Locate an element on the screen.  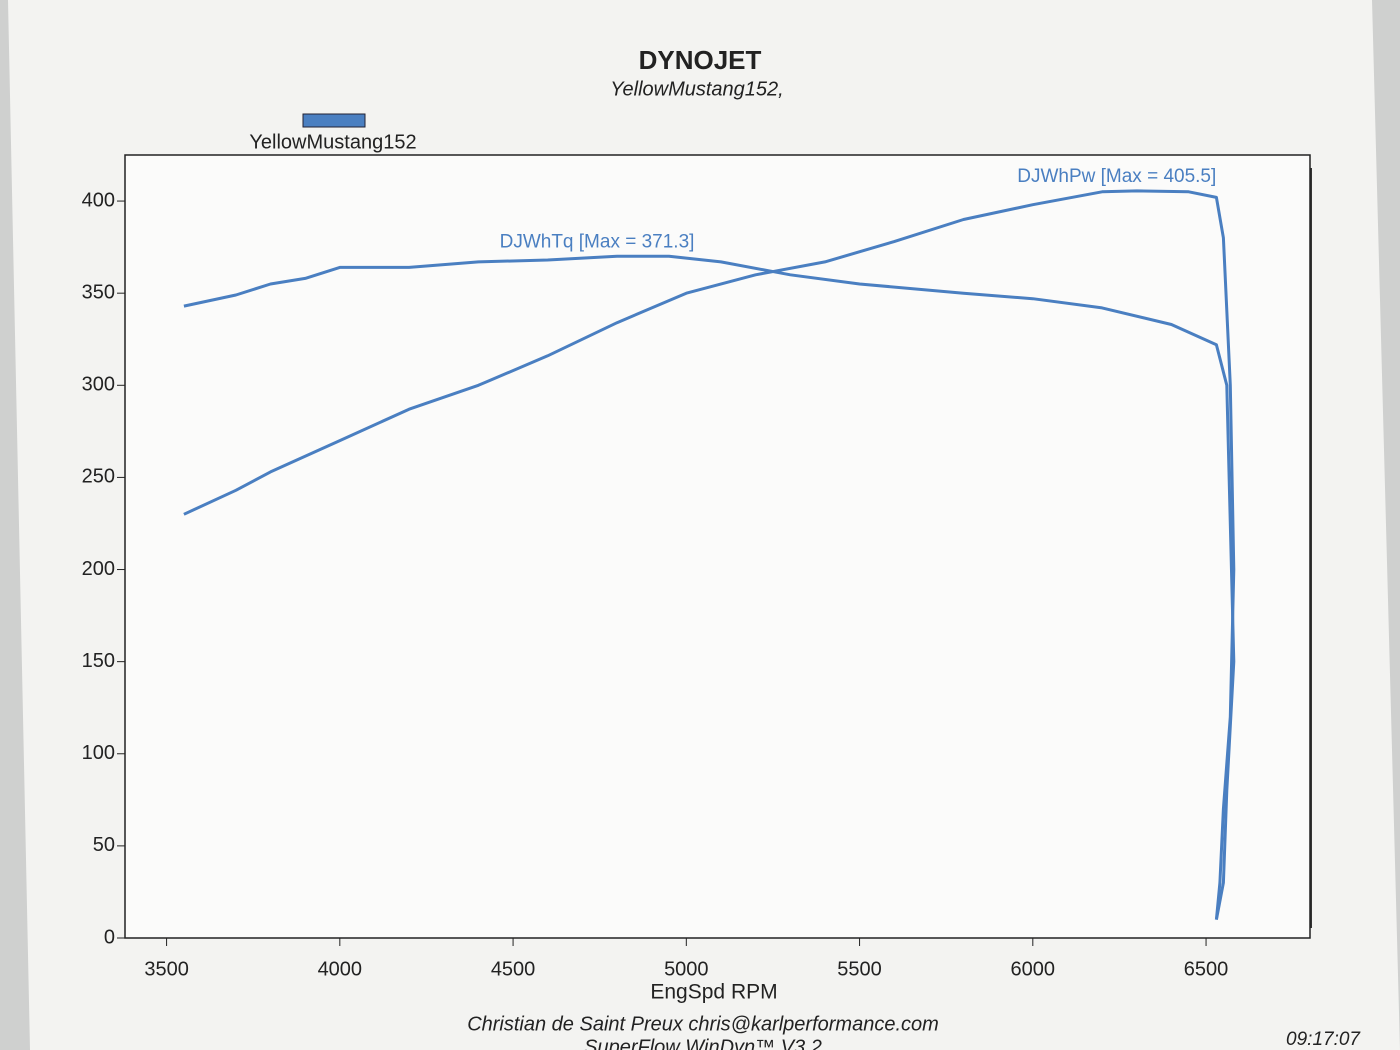
y-tick-label: 350 is located at coordinates (98, 292).